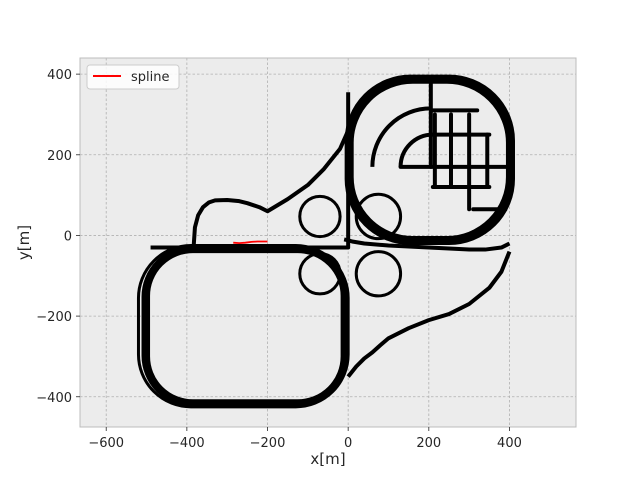 This screenshot has width=640, height=480. What do you see at coordinates (428, 443) in the screenshot?
I see `x-tick-label: 200` at bounding box center [428, 443].